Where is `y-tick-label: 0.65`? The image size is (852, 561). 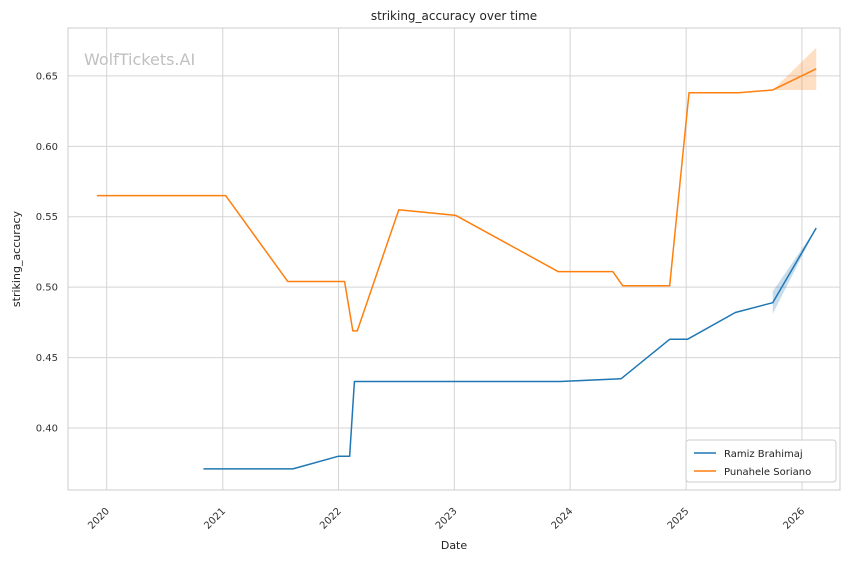
y-tick-label: 0.65 is located at coordinates (47, 76).